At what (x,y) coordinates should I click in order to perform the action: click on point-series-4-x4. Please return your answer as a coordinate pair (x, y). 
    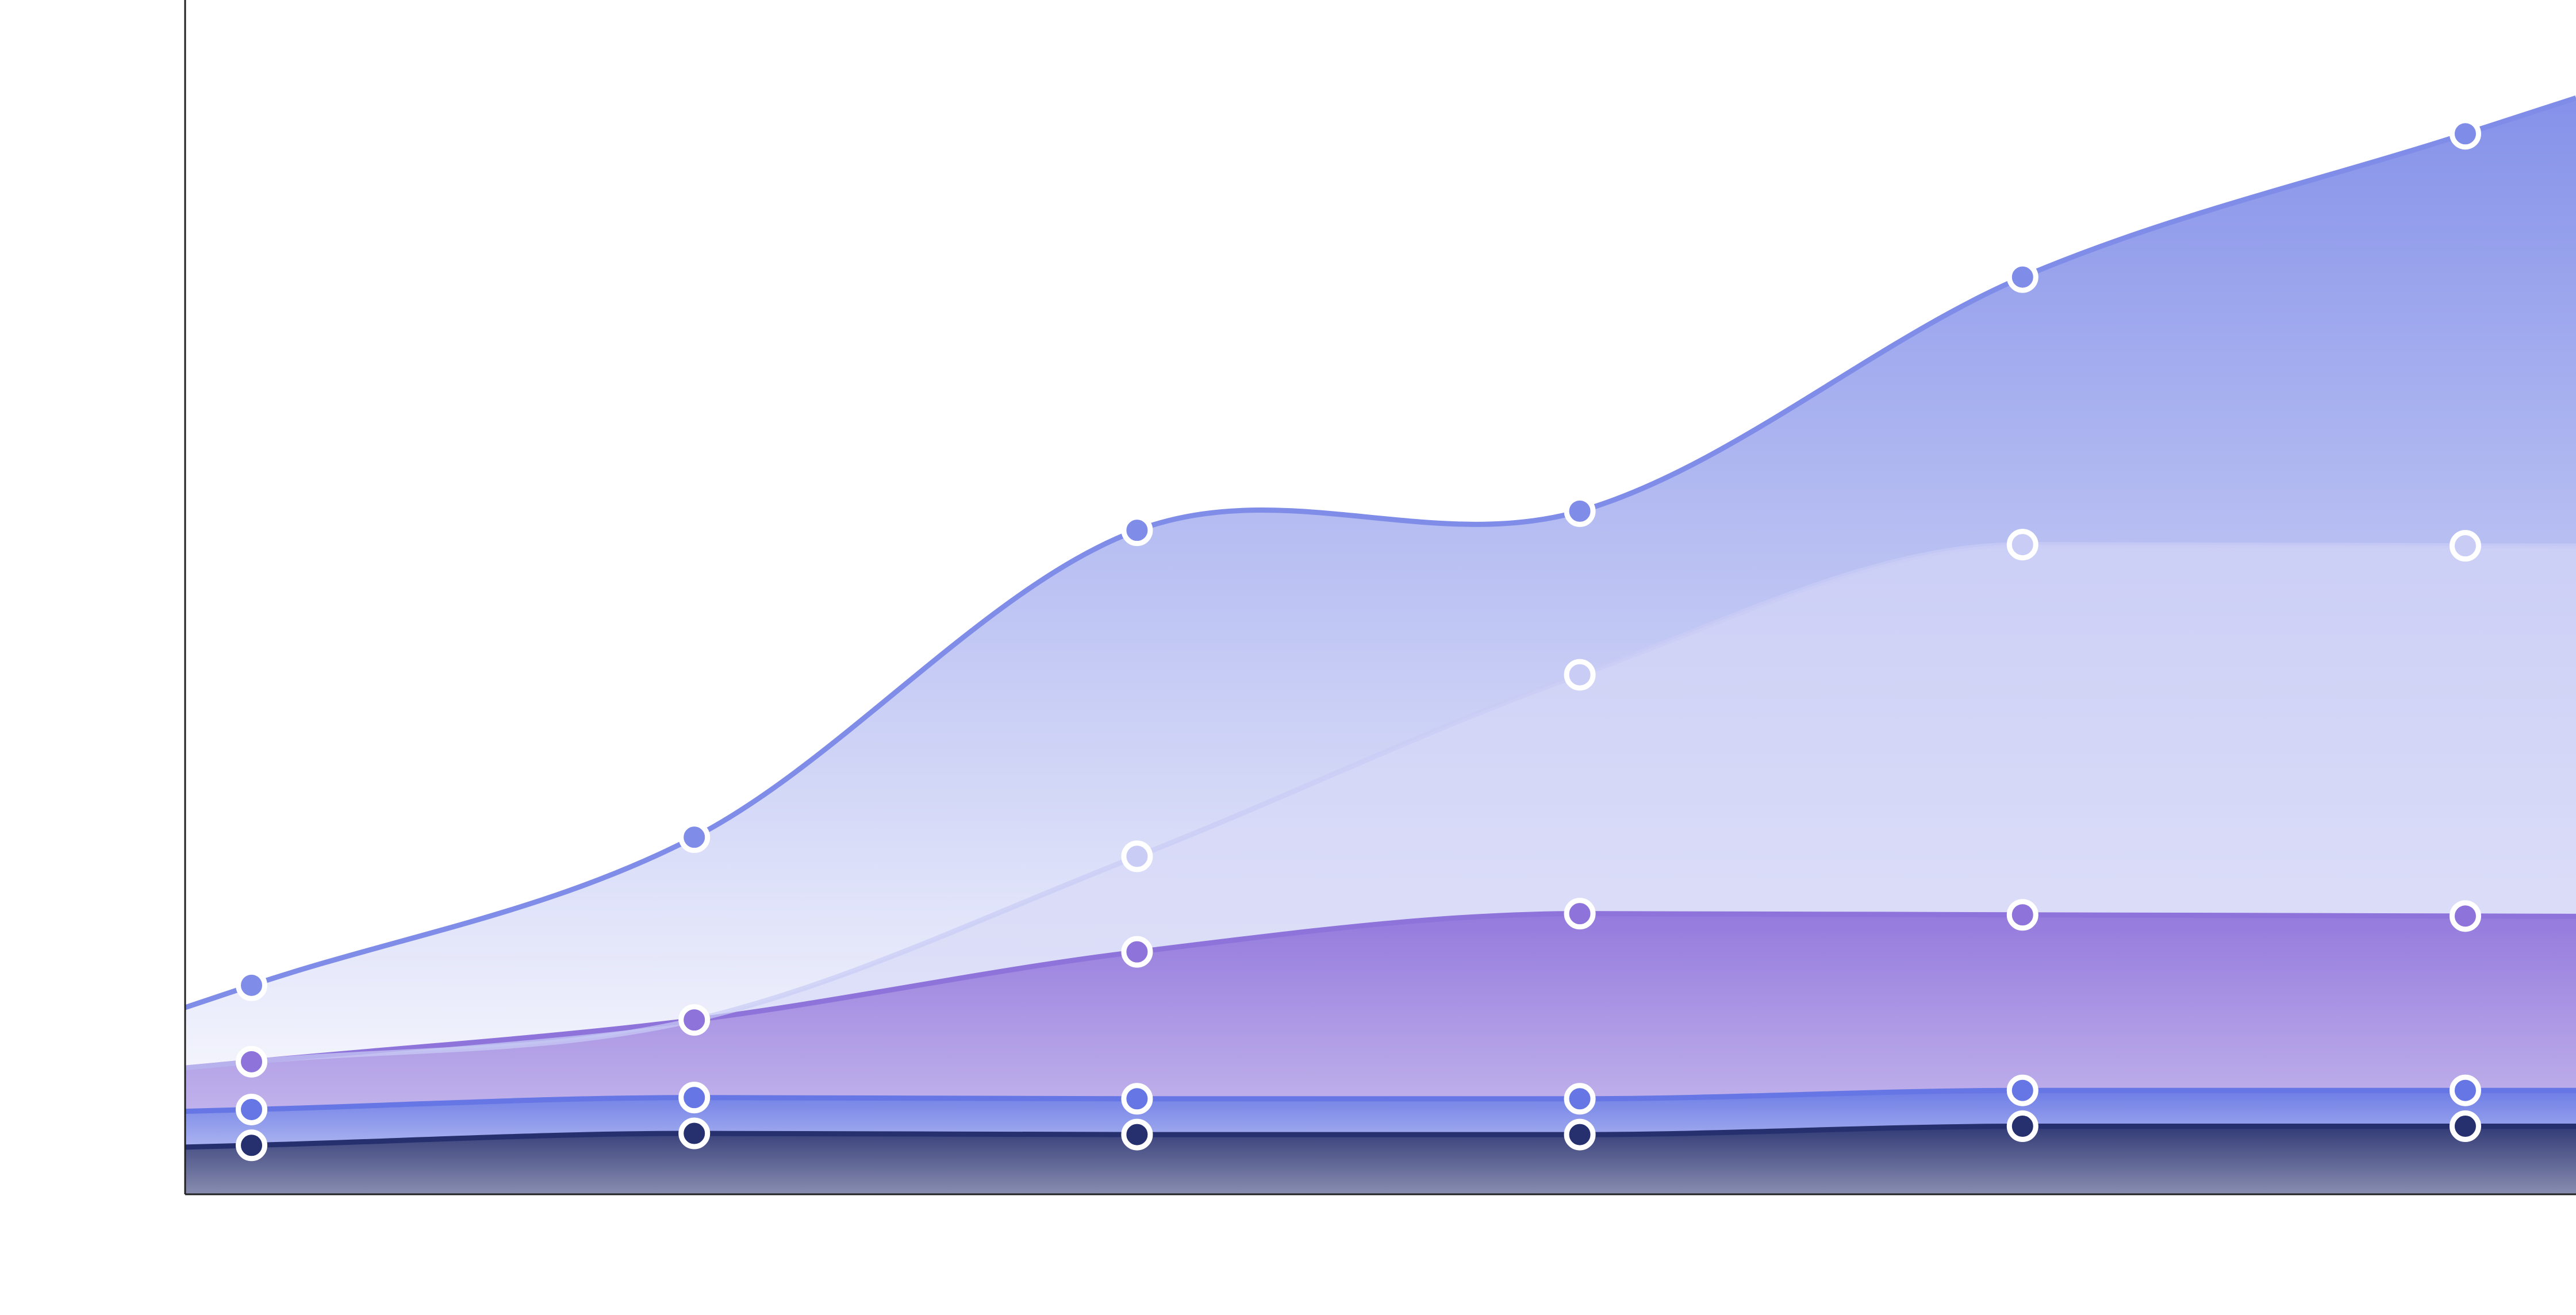
    Looking at the image, I should click on (1580, 675).